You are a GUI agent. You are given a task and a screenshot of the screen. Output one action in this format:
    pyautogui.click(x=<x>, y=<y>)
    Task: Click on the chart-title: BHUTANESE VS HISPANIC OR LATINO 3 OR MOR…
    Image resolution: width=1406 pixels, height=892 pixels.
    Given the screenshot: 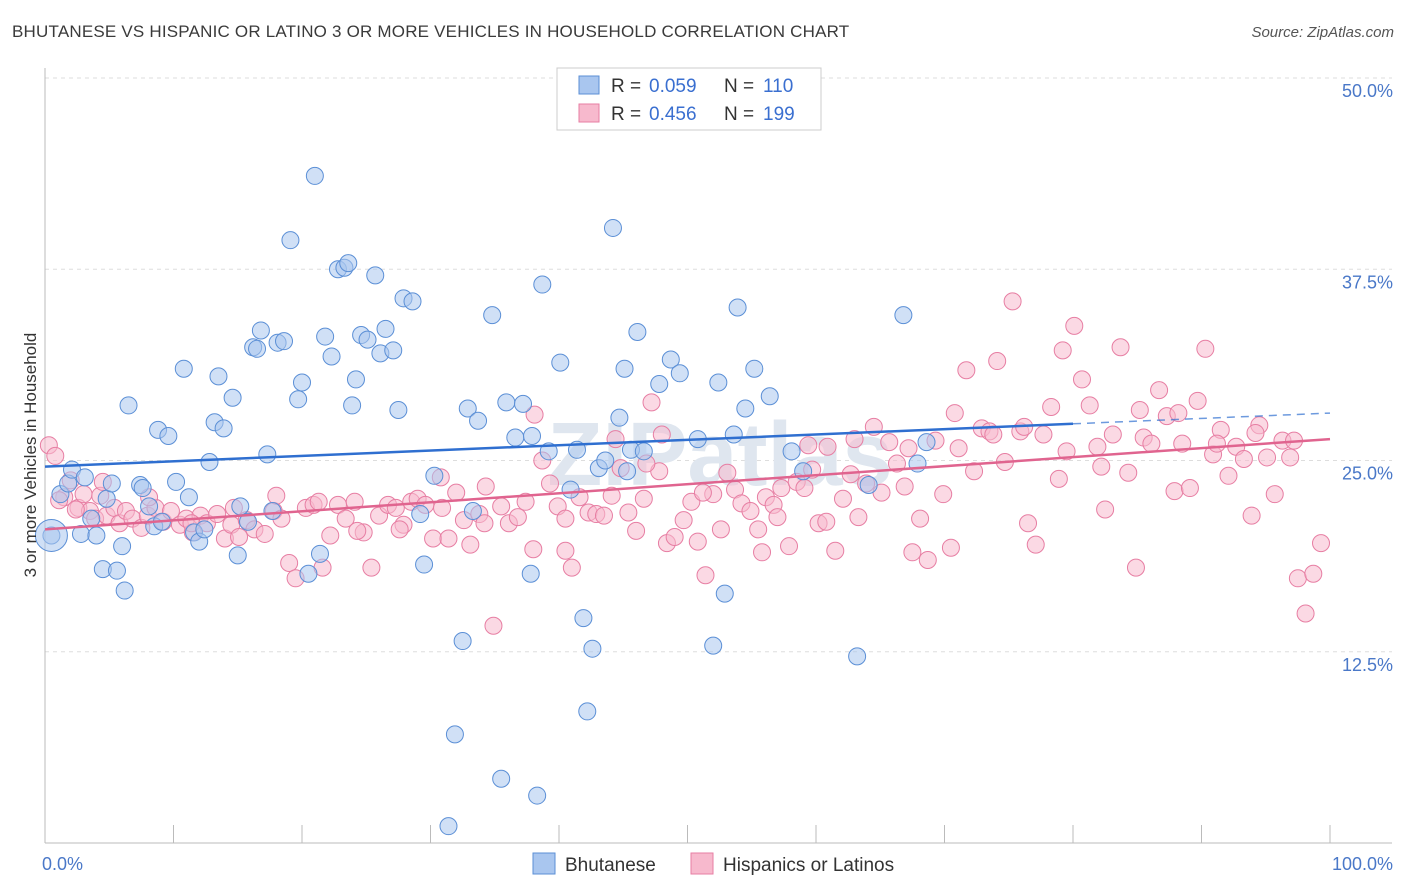 What is the action you would take?
    pyautogui.click(x=431, y=31)
    